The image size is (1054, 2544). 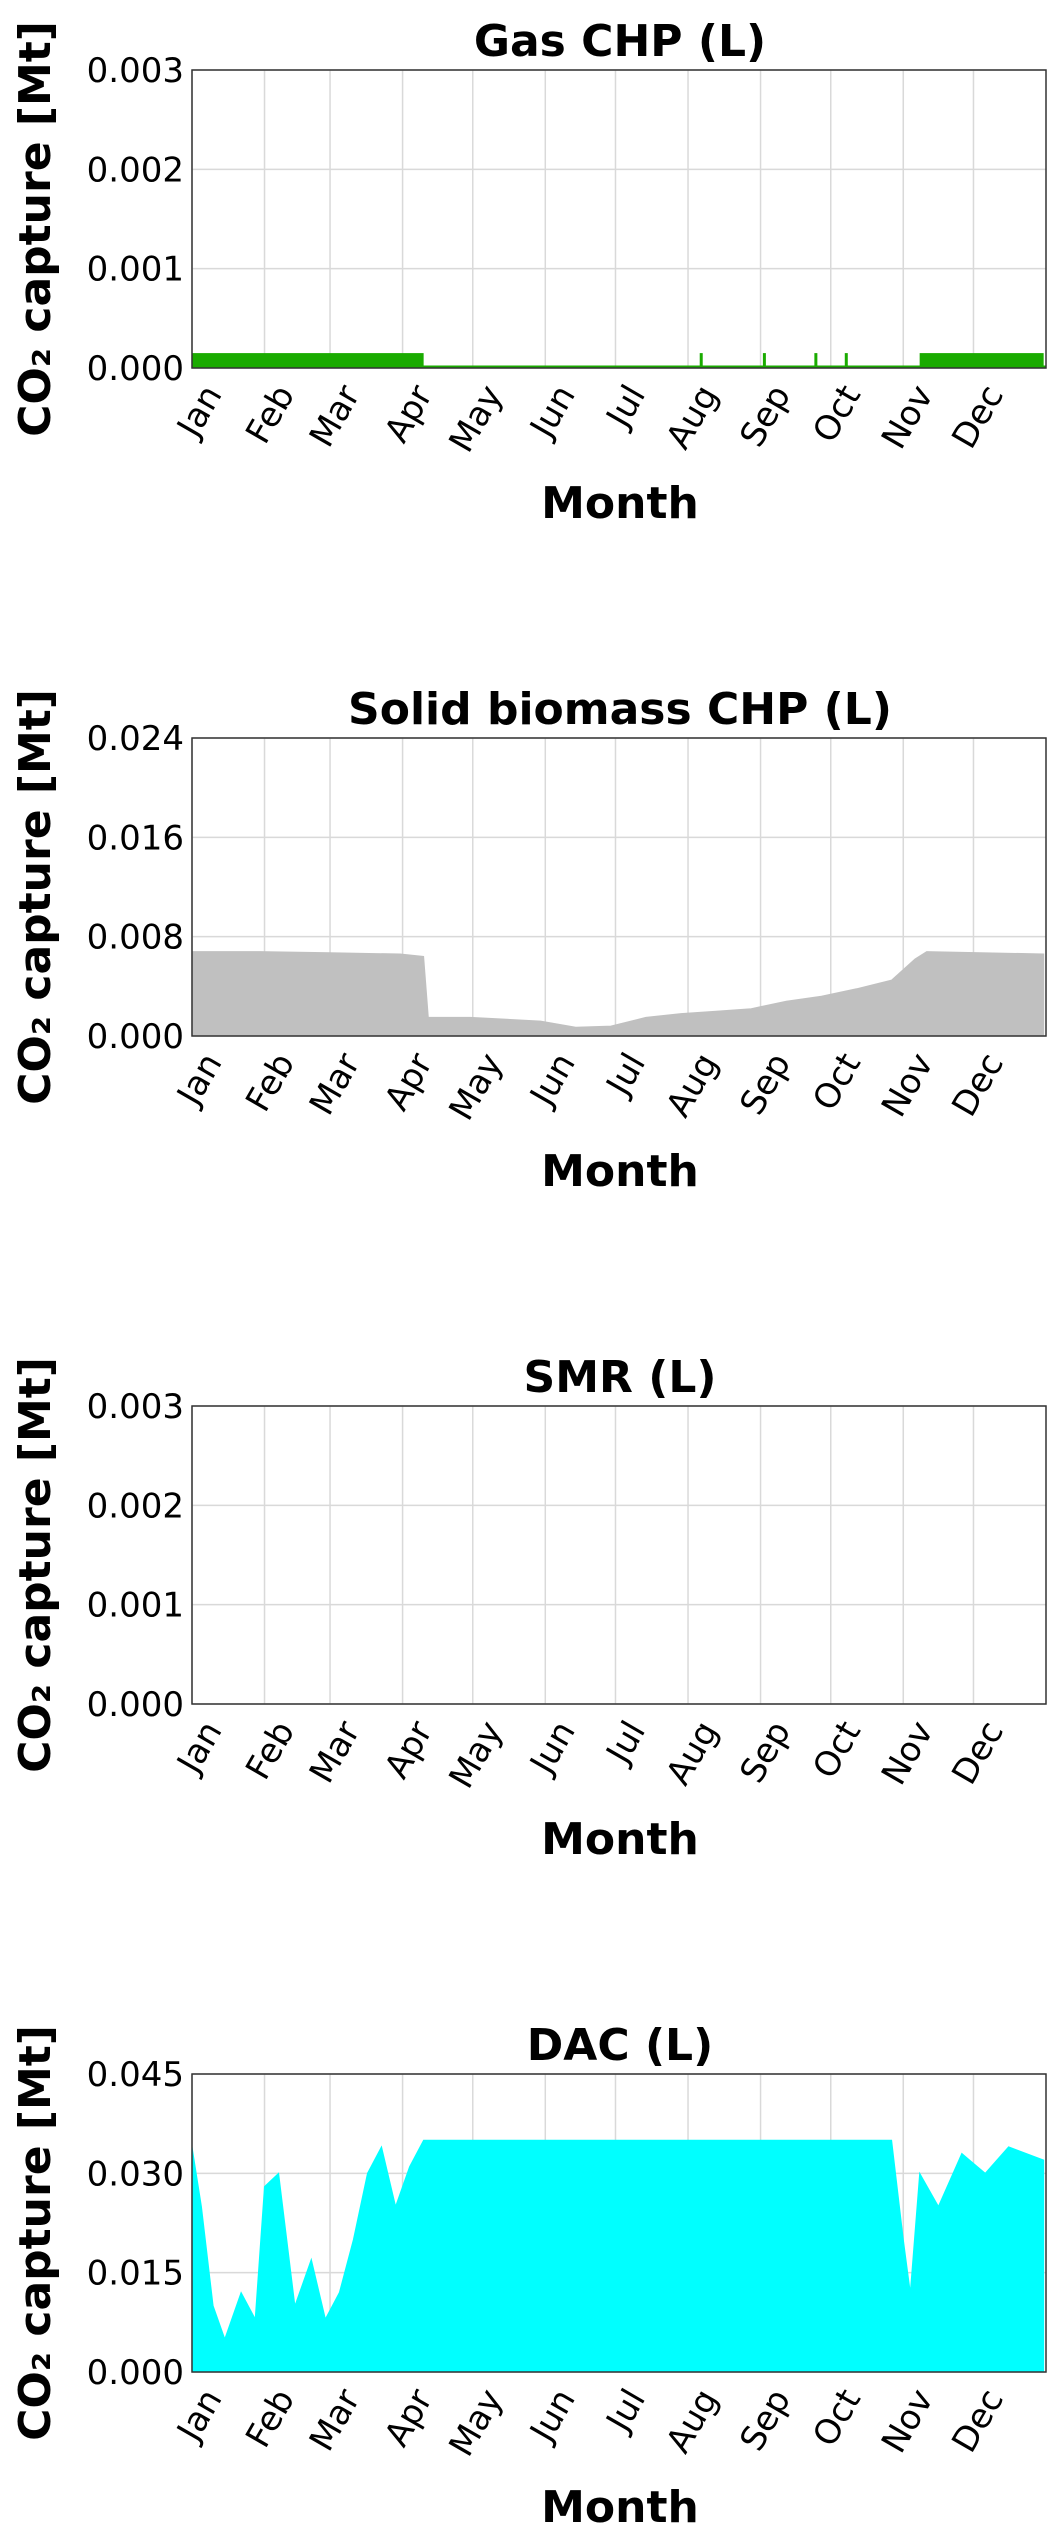 I want to click on y-tick-label: 0.030, so click(x=135, y=2174).